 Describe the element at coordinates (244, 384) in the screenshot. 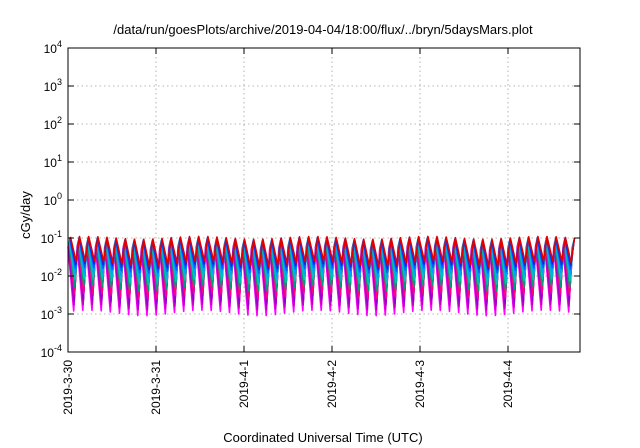

I see `x-tick-label: 2019-4-1` at that location.